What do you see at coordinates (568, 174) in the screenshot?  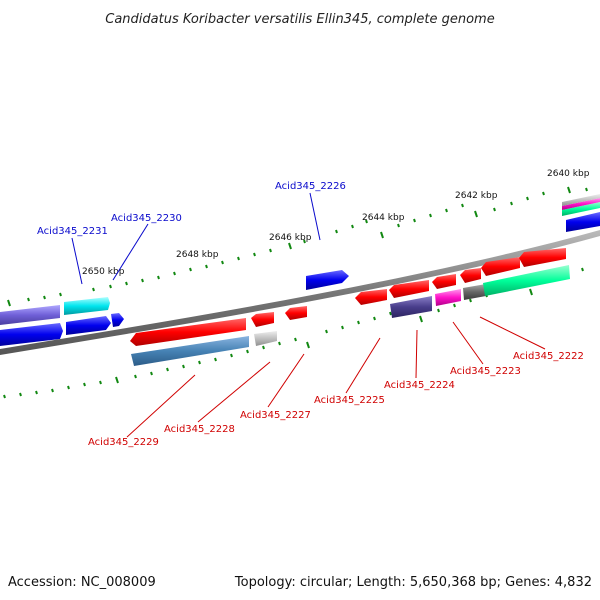 I see `kbp-label-2640: 2640 kbp` at bounding box center [568, 174].